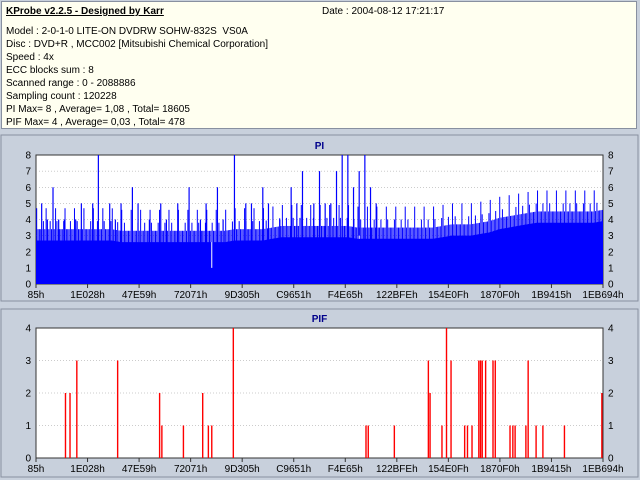 The width and height of the screenshot is (640, 480). What do you see at coordinates (85, 11) in the screenshot?
I see `app-title: KProbe v2.2.5 - Designed by Karr` at bounding box center [85, 11].